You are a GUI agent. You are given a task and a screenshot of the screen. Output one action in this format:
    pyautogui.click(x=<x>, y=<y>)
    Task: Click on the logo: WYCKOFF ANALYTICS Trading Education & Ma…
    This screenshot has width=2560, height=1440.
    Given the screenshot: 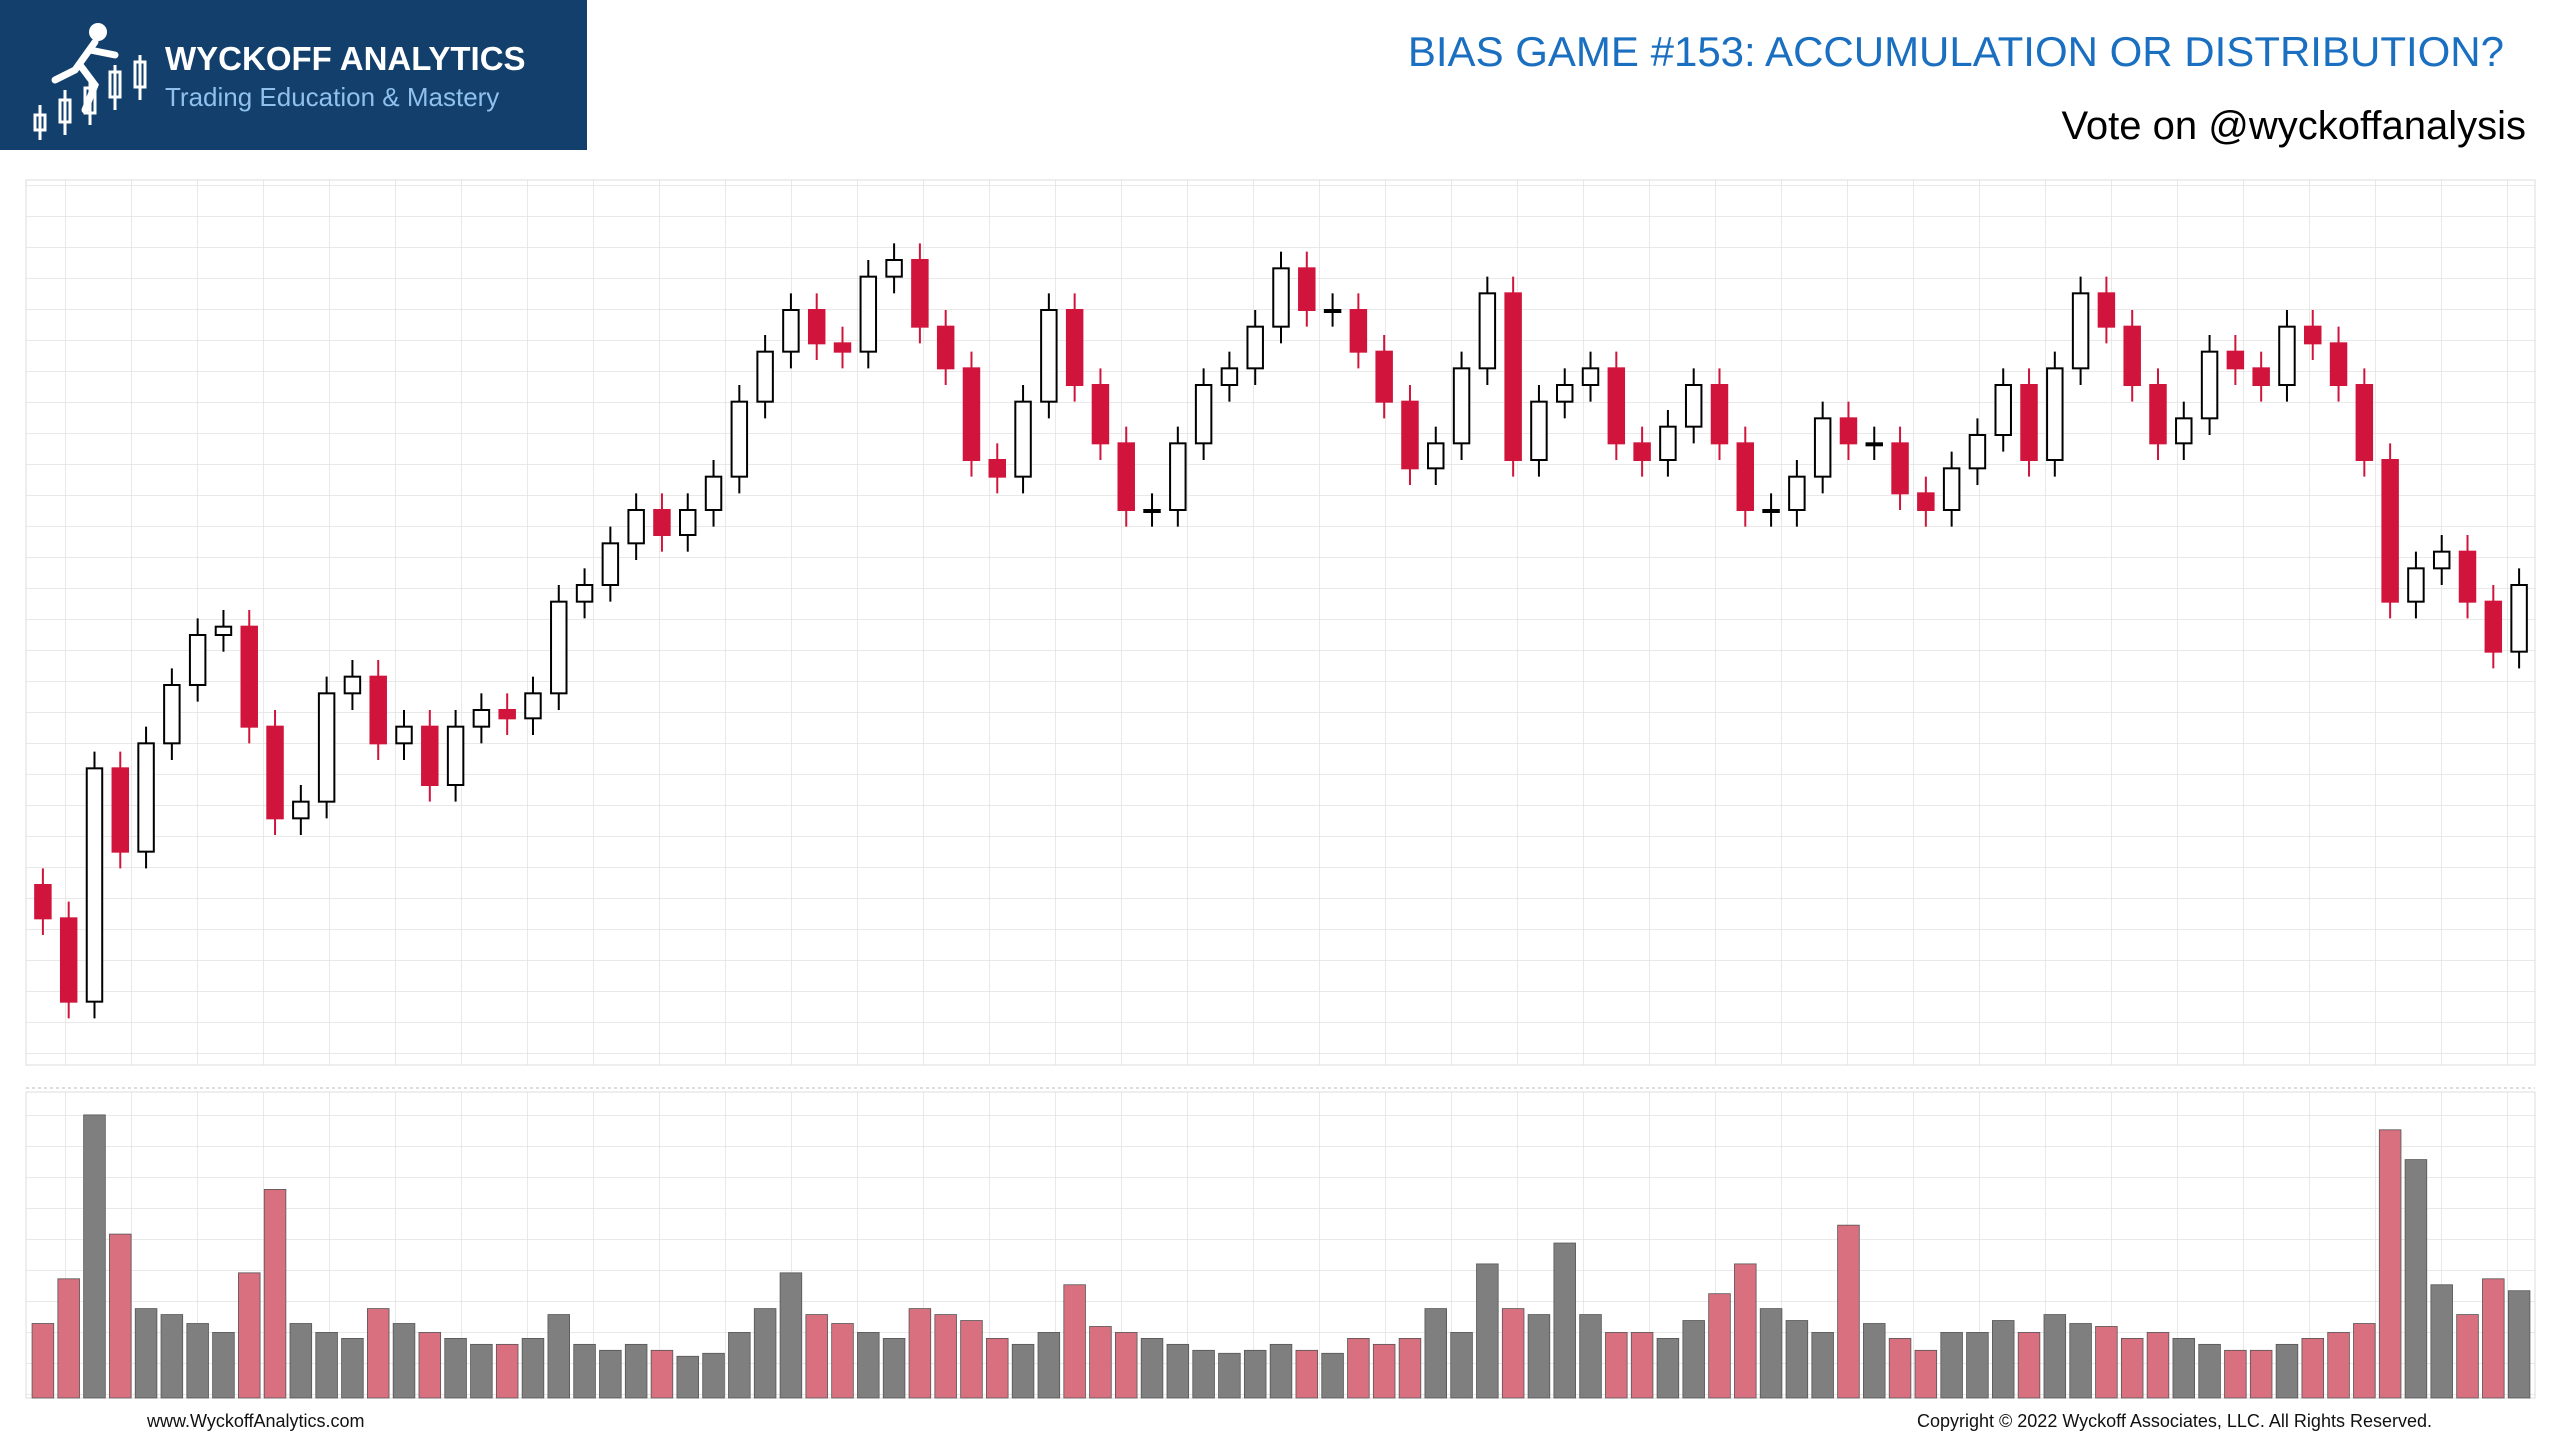 What is the action you would take?
    pyautogui.click(x=293, y=75)
    